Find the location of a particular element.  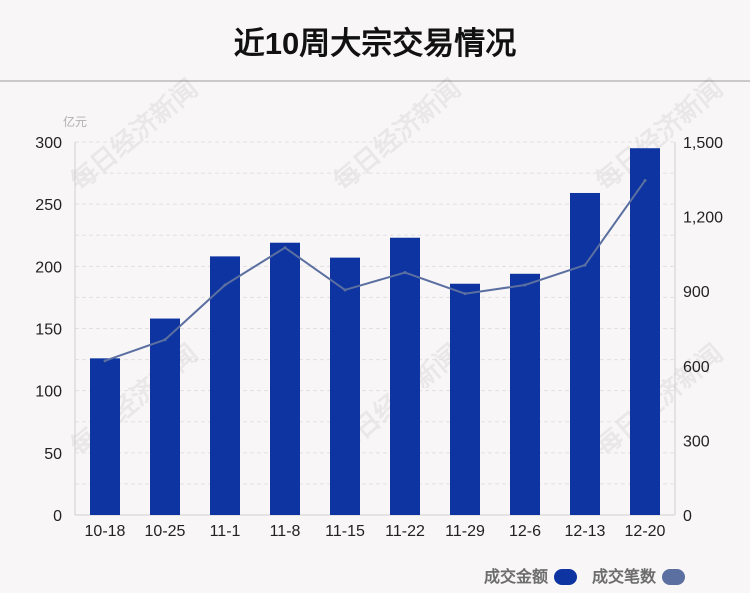

legend-item-amount: 成交金额 is located at coordinates (531, 575).